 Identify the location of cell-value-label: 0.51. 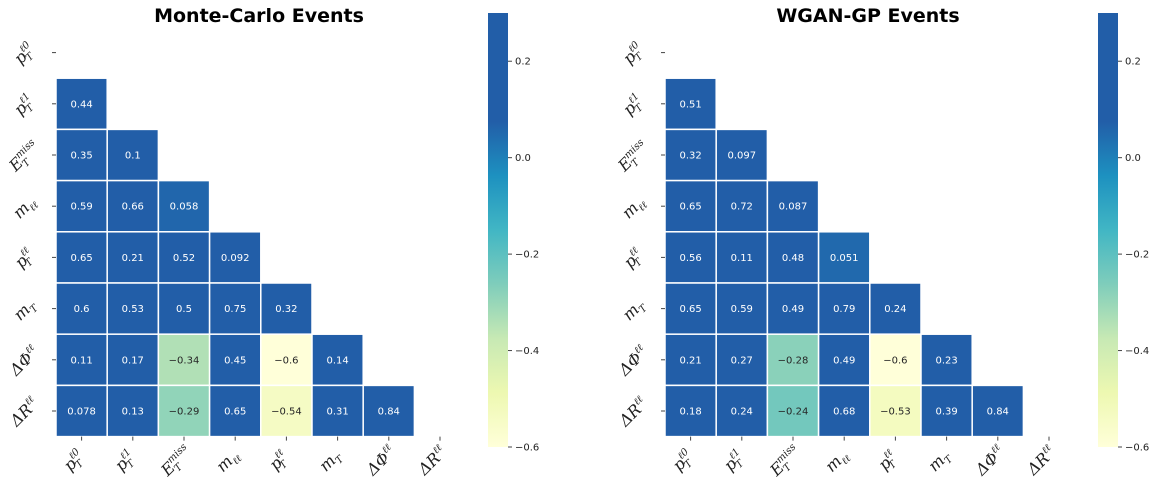
(690, 104).